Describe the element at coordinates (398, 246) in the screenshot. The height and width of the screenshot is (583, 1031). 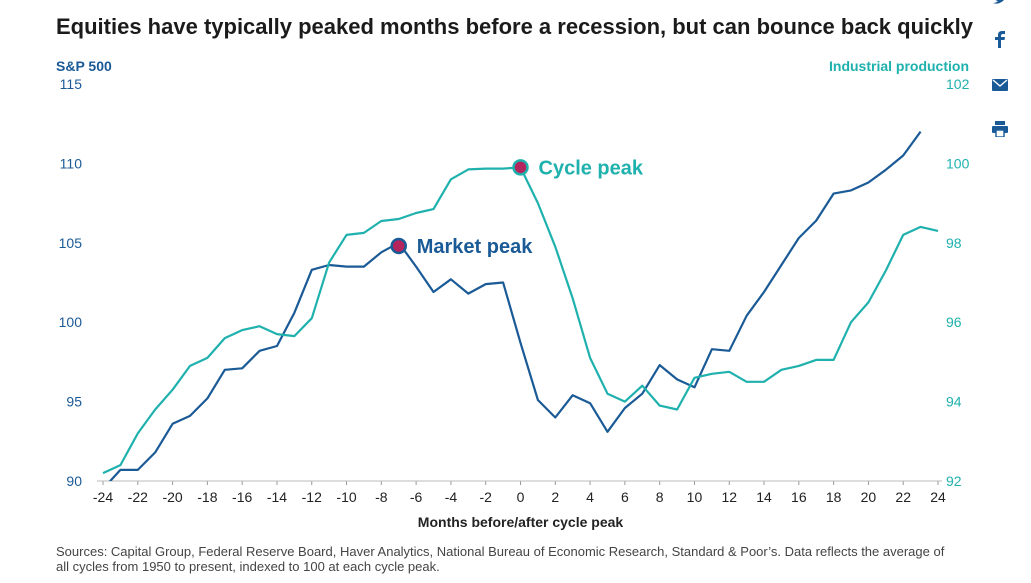
I see `market-peak-marker` at that location.